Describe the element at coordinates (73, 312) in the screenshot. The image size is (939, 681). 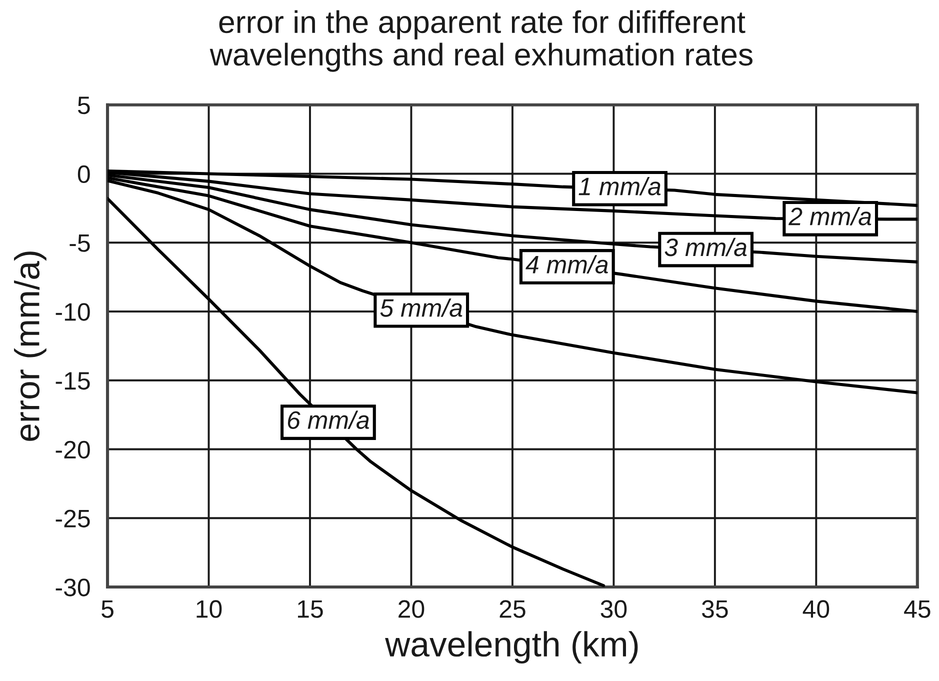
I see `y-tick-label: -10` at that location.